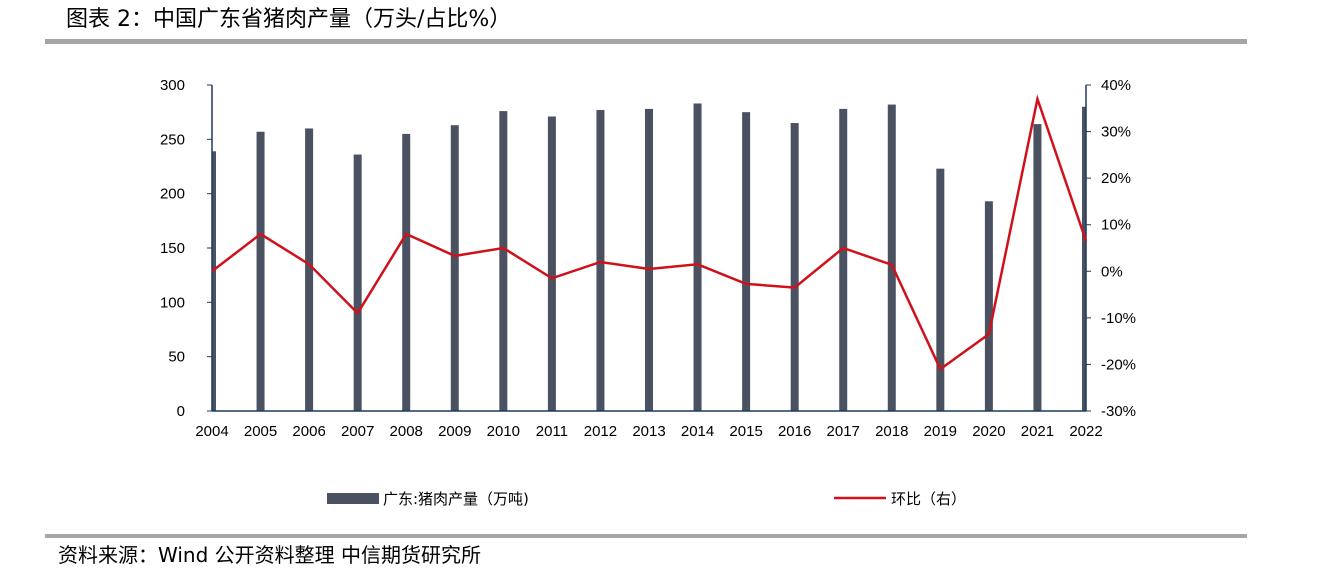 Image resolution: width=1317 pixels, height=584 pixels. I want to click on x-tick-label: 2019, so click(940, 431).